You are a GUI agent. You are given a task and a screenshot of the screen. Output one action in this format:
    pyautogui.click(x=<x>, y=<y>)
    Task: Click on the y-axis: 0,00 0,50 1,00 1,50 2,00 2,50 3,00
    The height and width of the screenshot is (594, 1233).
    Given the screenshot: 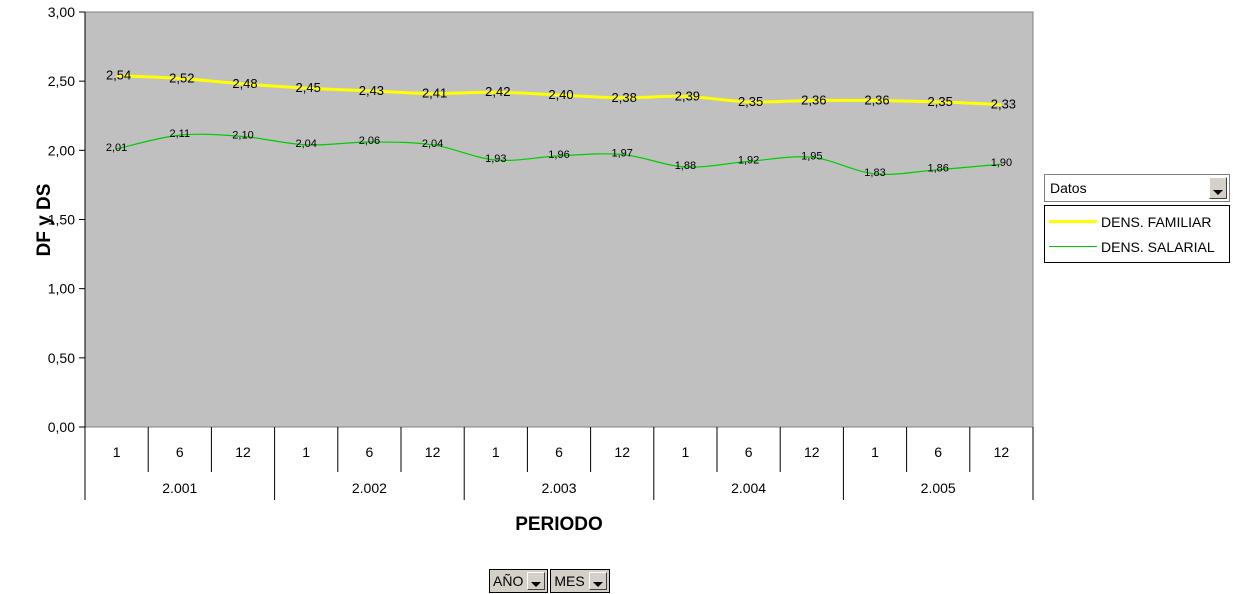 What is the action you would take?
    pyautogui.click(x=67, y=219)
    